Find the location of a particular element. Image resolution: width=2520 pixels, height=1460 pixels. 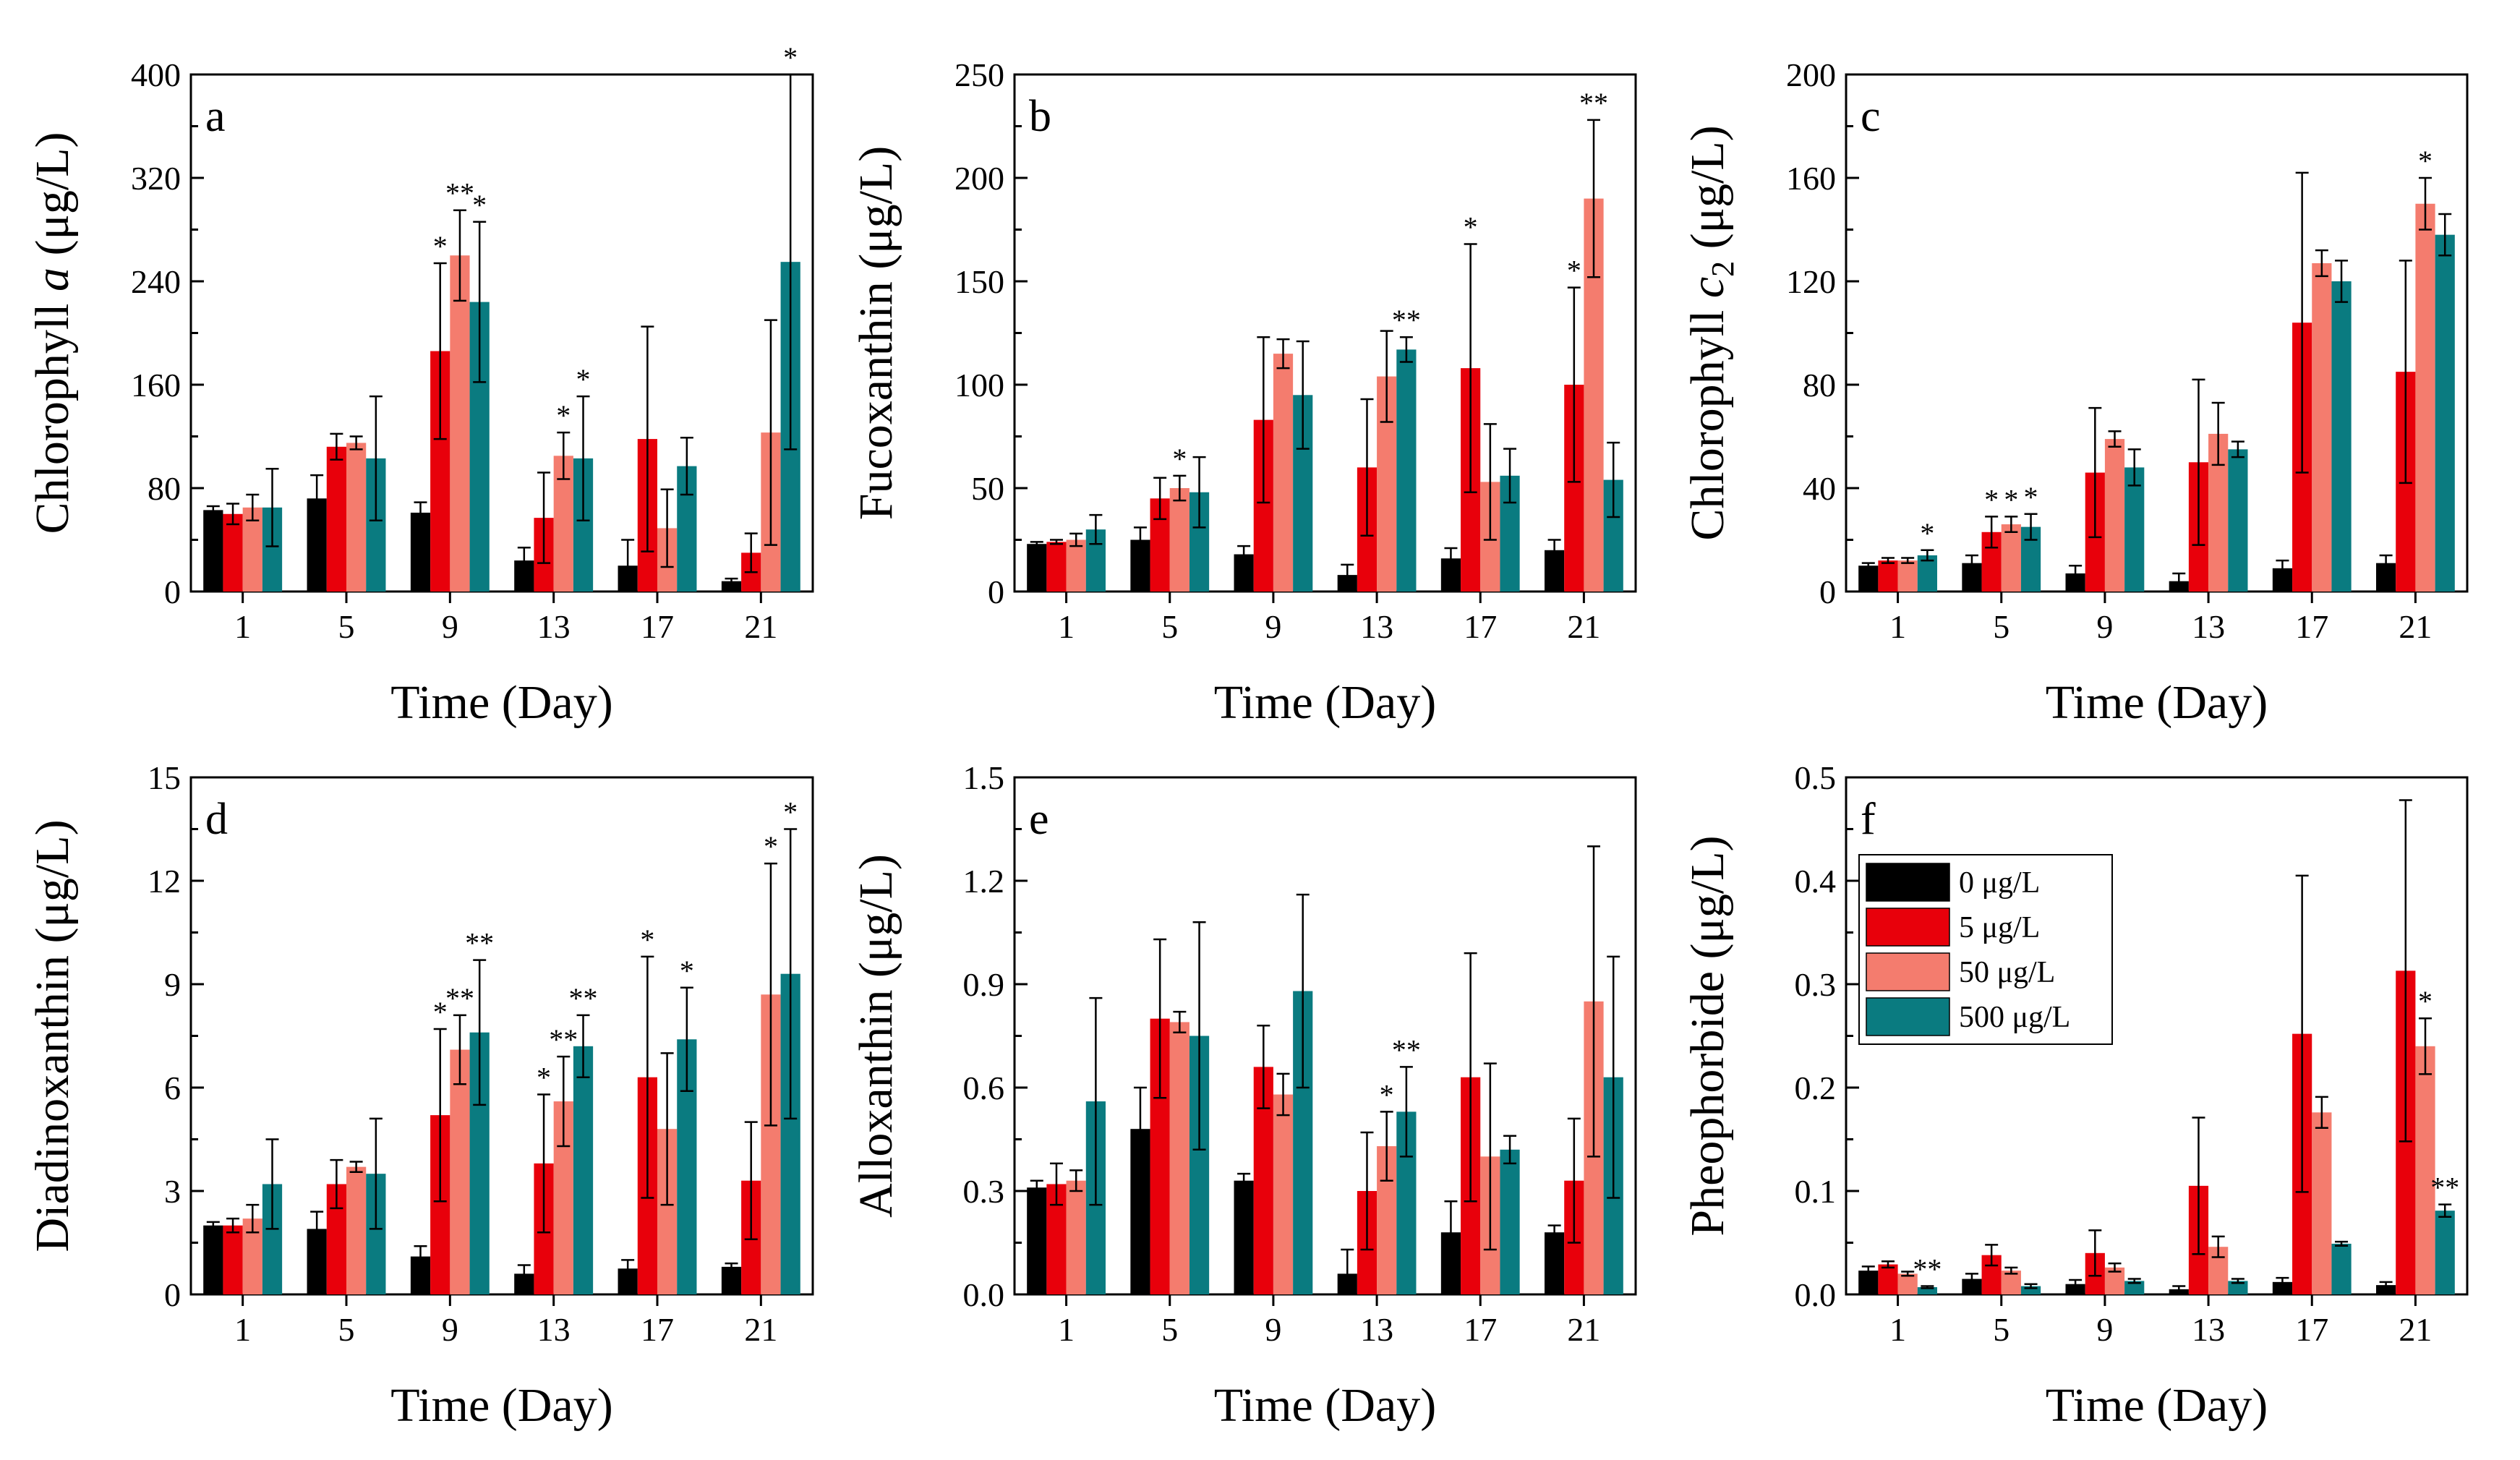

y-tick-label: 50 is located at coordinates (987, 488).